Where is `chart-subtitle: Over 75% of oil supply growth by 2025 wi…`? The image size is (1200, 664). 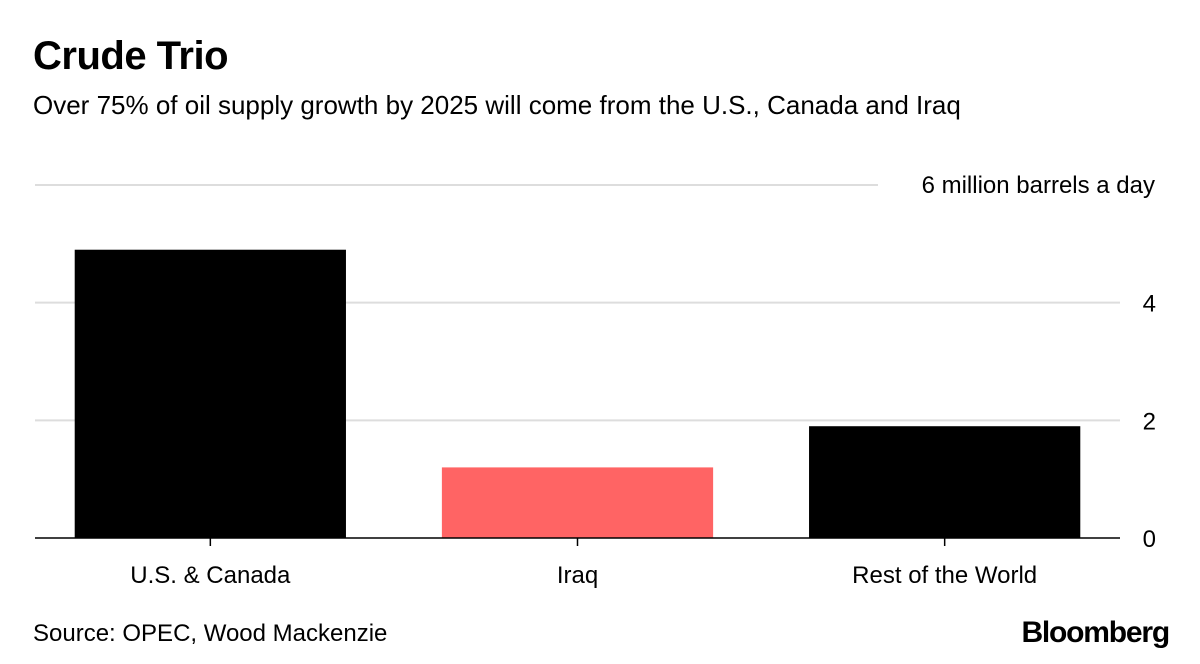 chart-subtitle: Over 75% of oil supply growth by 2025 wi… is located at coordinates (497, 105).